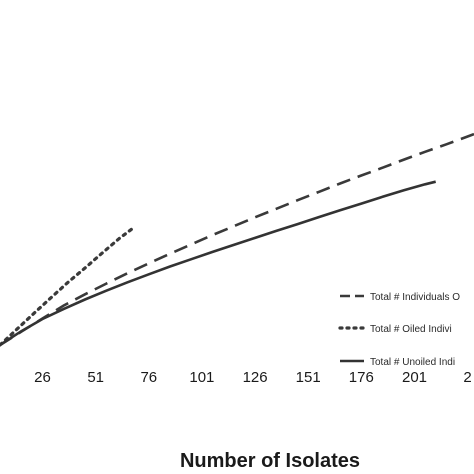 Image resolution: width=474 pixels, height=474 pixels. What do you see at coordinates (361, 377) in the screenshot?
I see `x-tick-label: 176` at bounding box center [361, 377].